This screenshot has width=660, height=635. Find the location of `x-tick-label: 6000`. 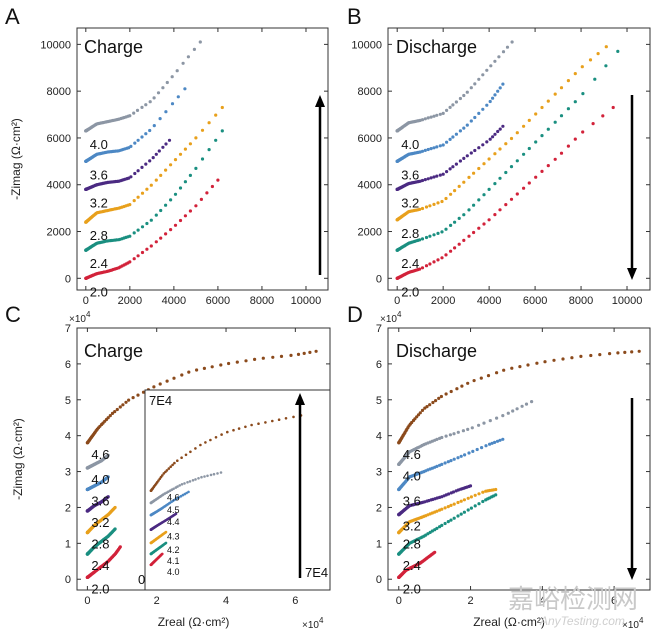

x-tick-label: 6000 is located at coordinates (218, 301).